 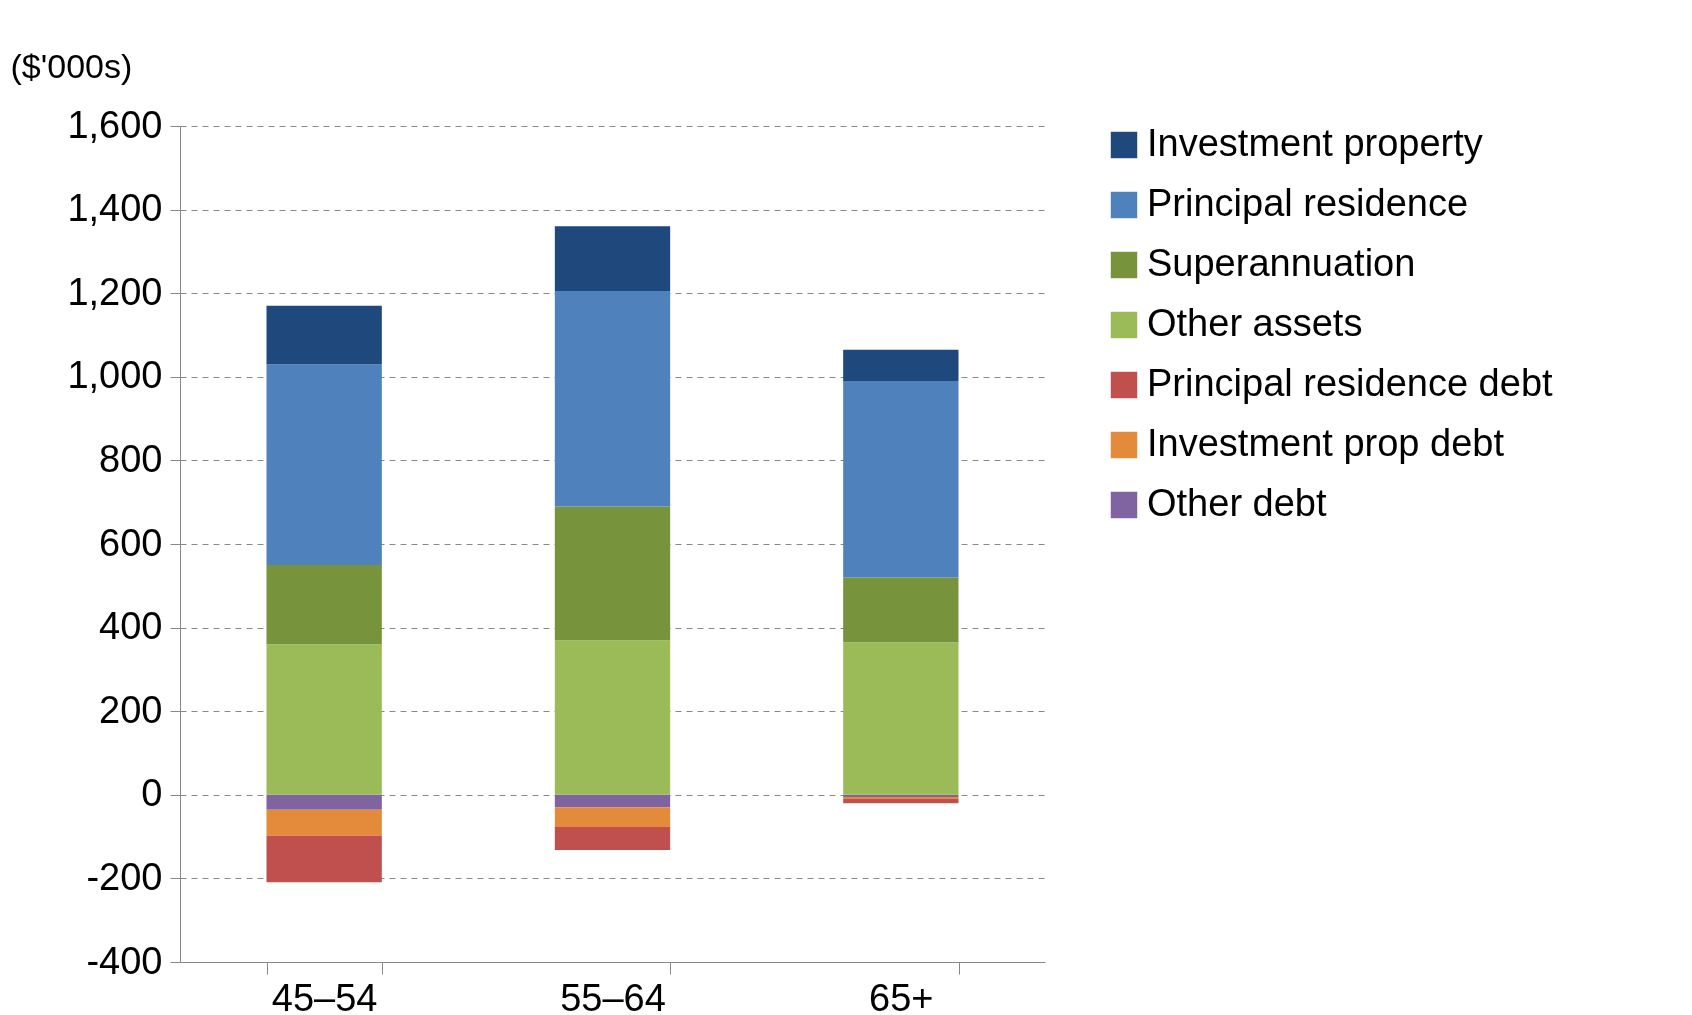 What do you see at coordinates (324, 995) in the screenshot?
I see `x-tick-label: 45–54` at bounding box center [324, 995].